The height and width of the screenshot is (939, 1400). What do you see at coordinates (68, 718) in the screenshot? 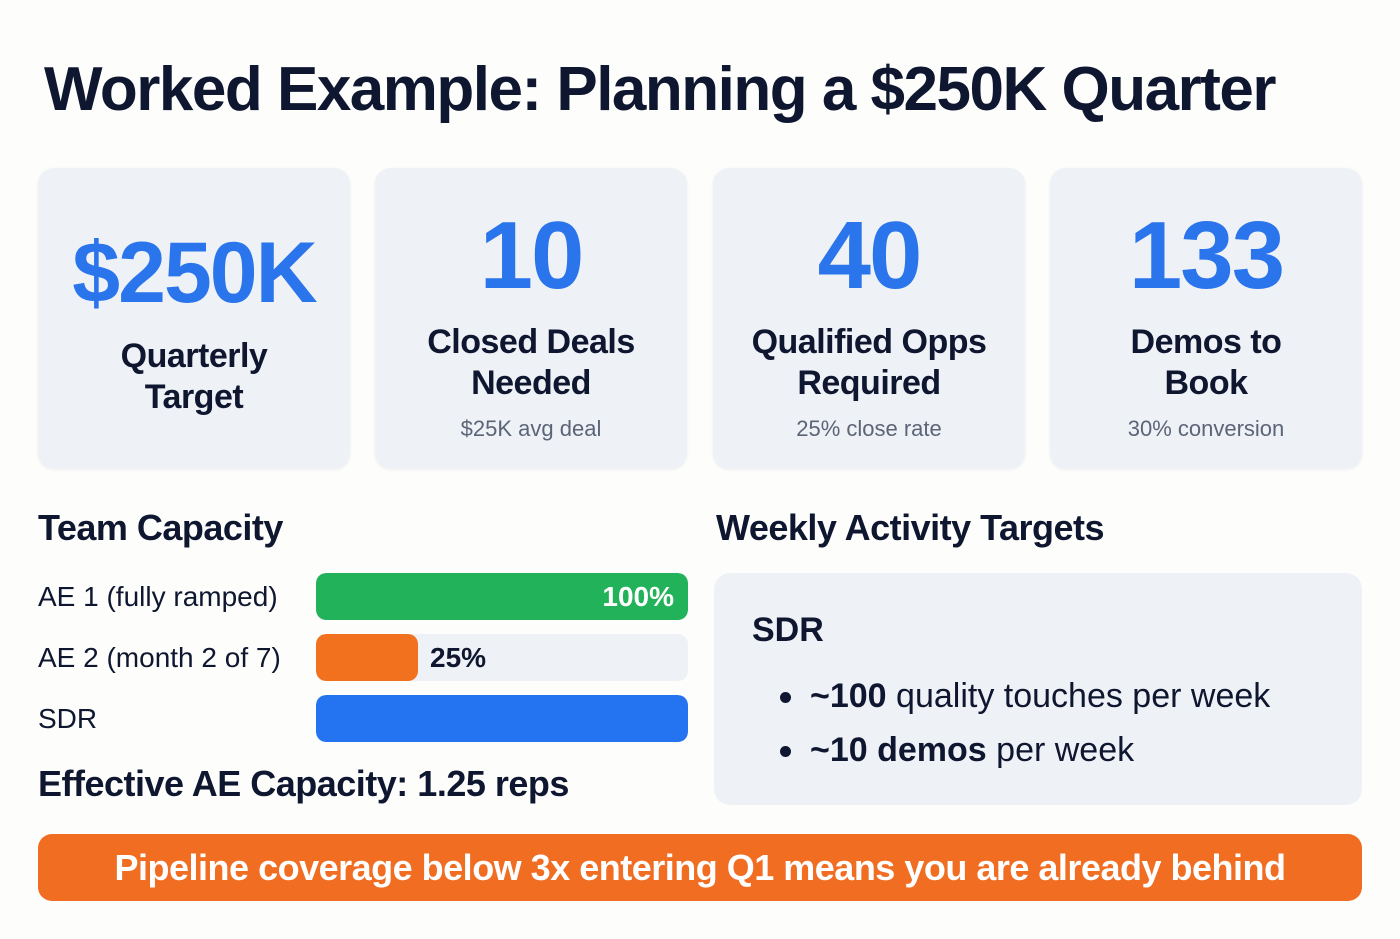
I see `capacity-label: SDR` at bounding box center [68, 718].